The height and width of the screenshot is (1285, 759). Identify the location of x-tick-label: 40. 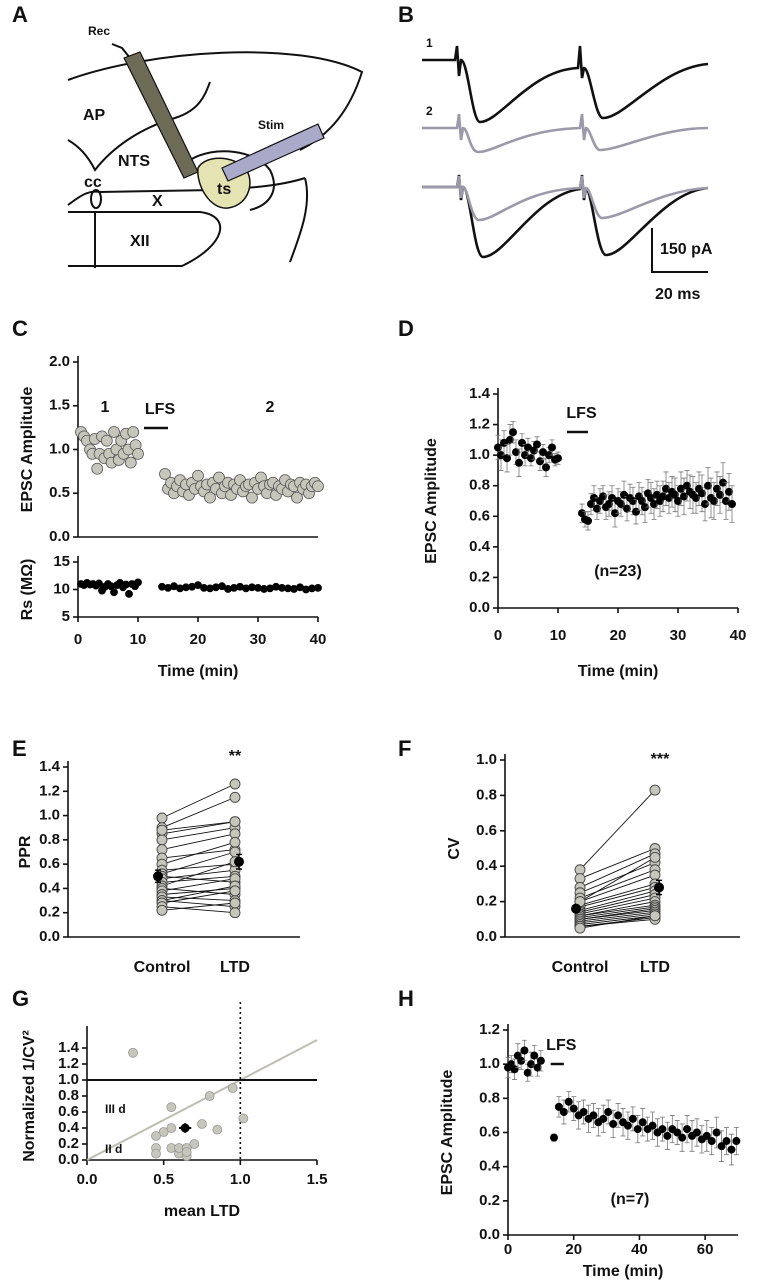
(639, 1249).